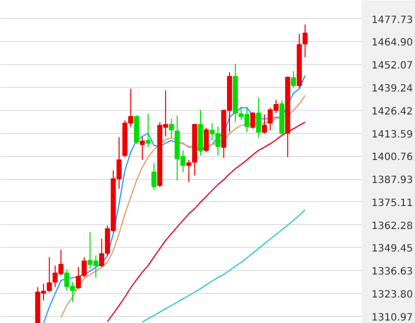 The width and height of the screenshot is (415, 323). What do you see at coordinates (392, 89) in the screenshot?
I see `y-tick-label: 1439.24` at bounding box center [392, 89].